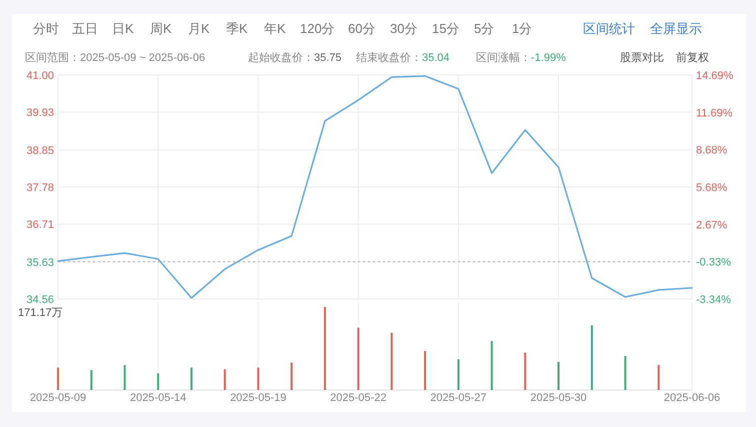  What do you see at coordinates (715, 76) in the screenshot?
I see `y2-tick-label: 14.69%` at bounding box center [715, 76].